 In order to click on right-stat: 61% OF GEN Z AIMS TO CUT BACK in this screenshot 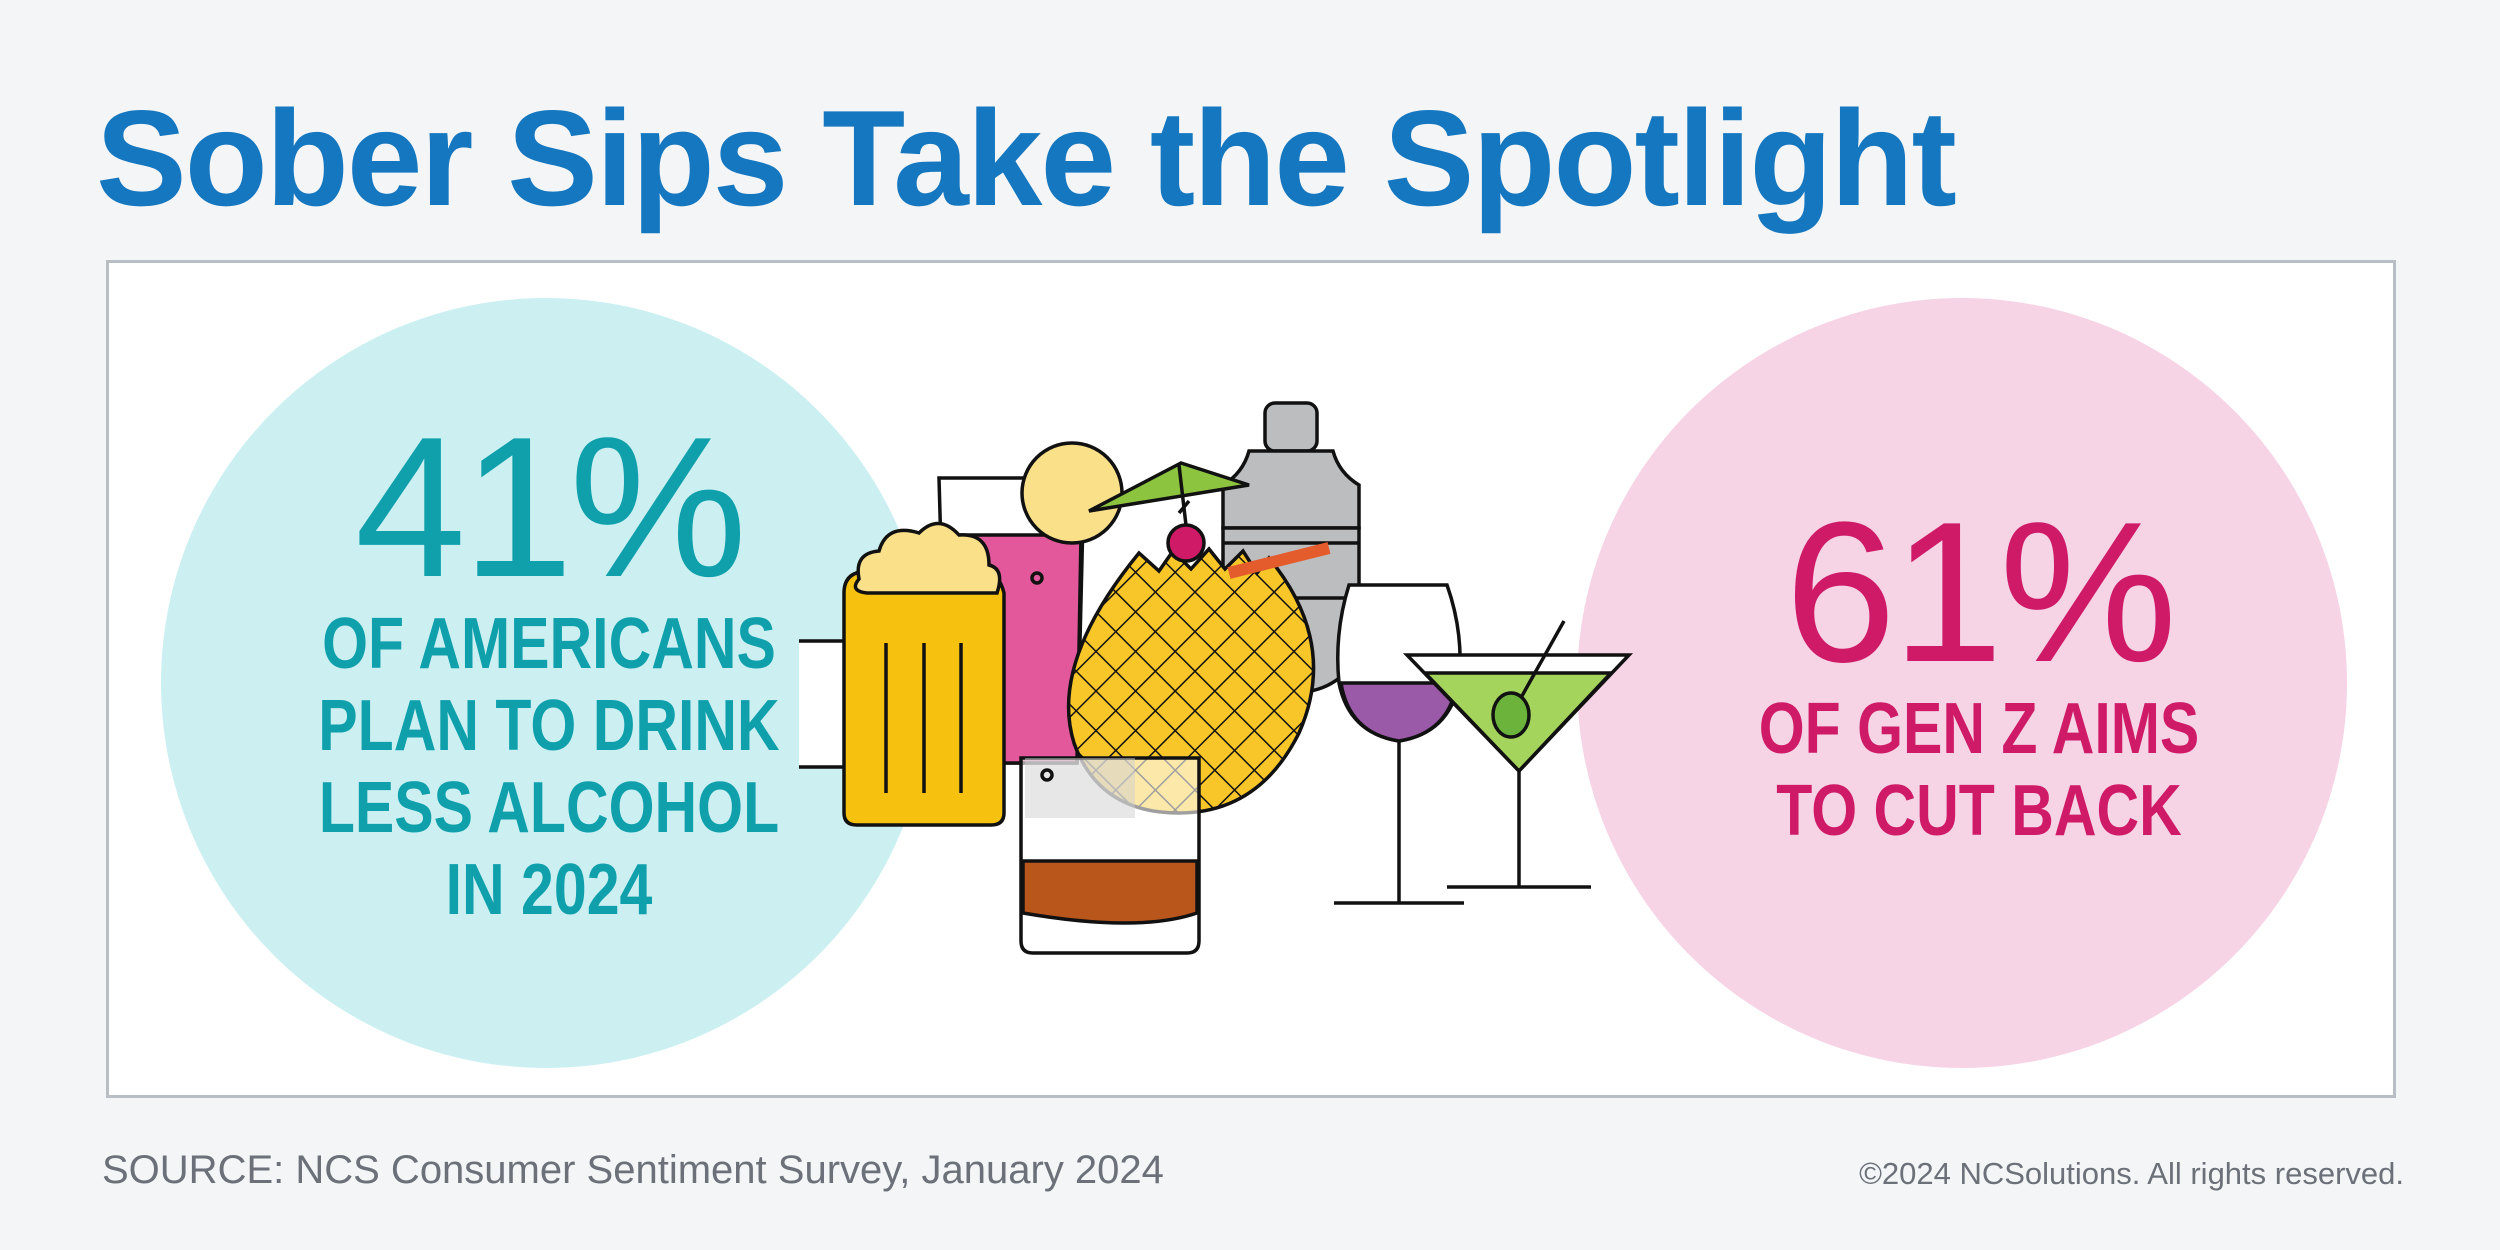, I will do `click(1979, 666)`.